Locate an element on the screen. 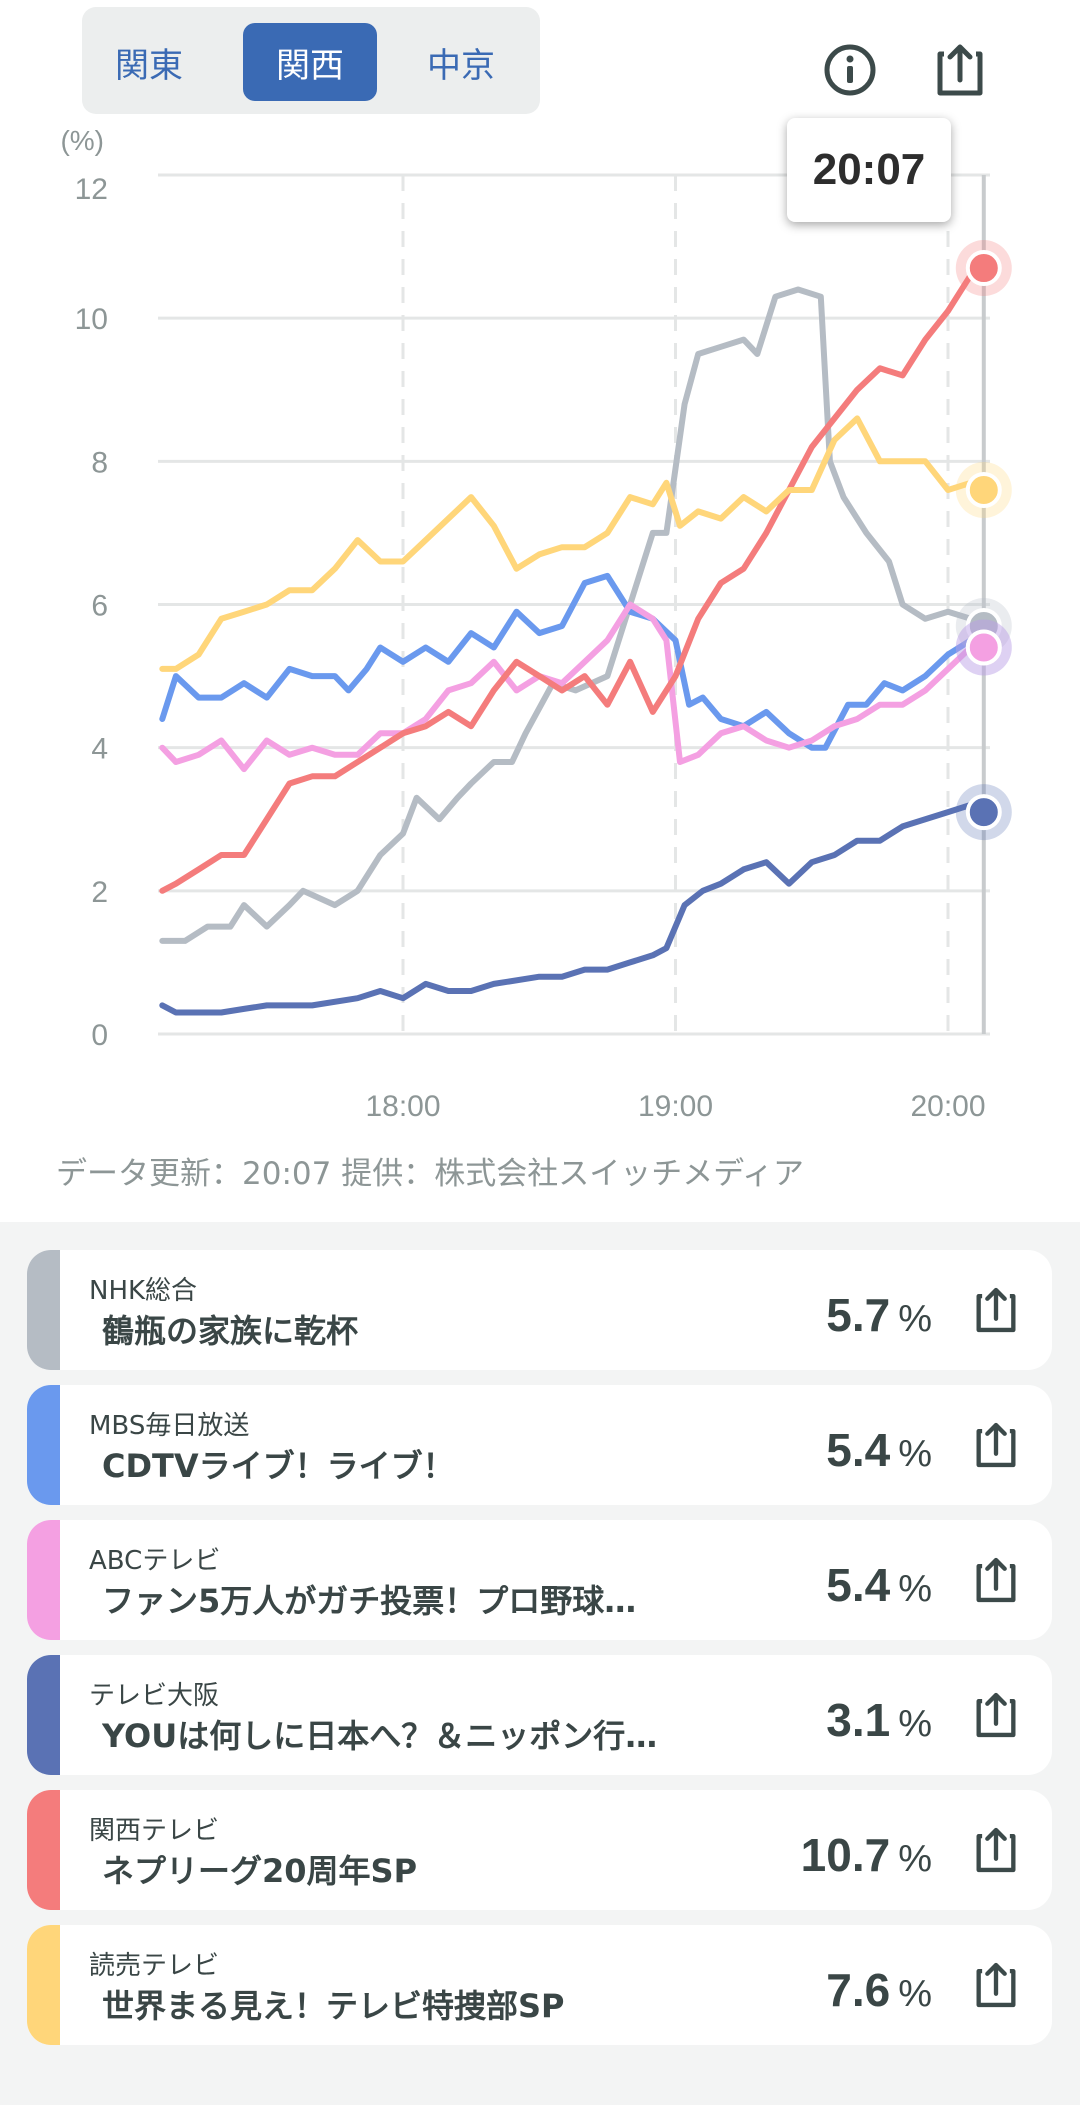 This screenshot has height=2105, width=1080. channel-card: NHK総合鶴瓶の家族に乾杯 5.7% is located at coordinates (539, 1310).